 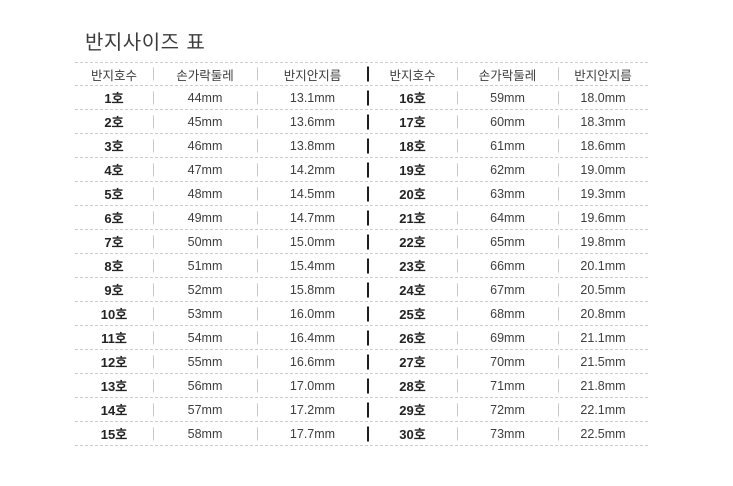 I want to click on diameter-cell: 22.5mm, so click(x=603, y=433).